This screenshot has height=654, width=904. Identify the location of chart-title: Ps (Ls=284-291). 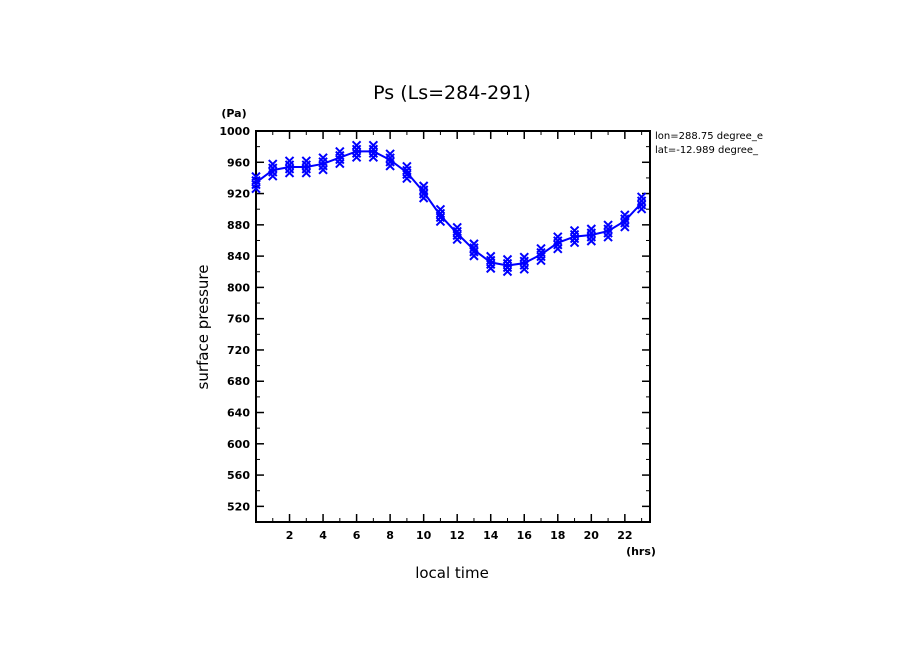
(452, 93).